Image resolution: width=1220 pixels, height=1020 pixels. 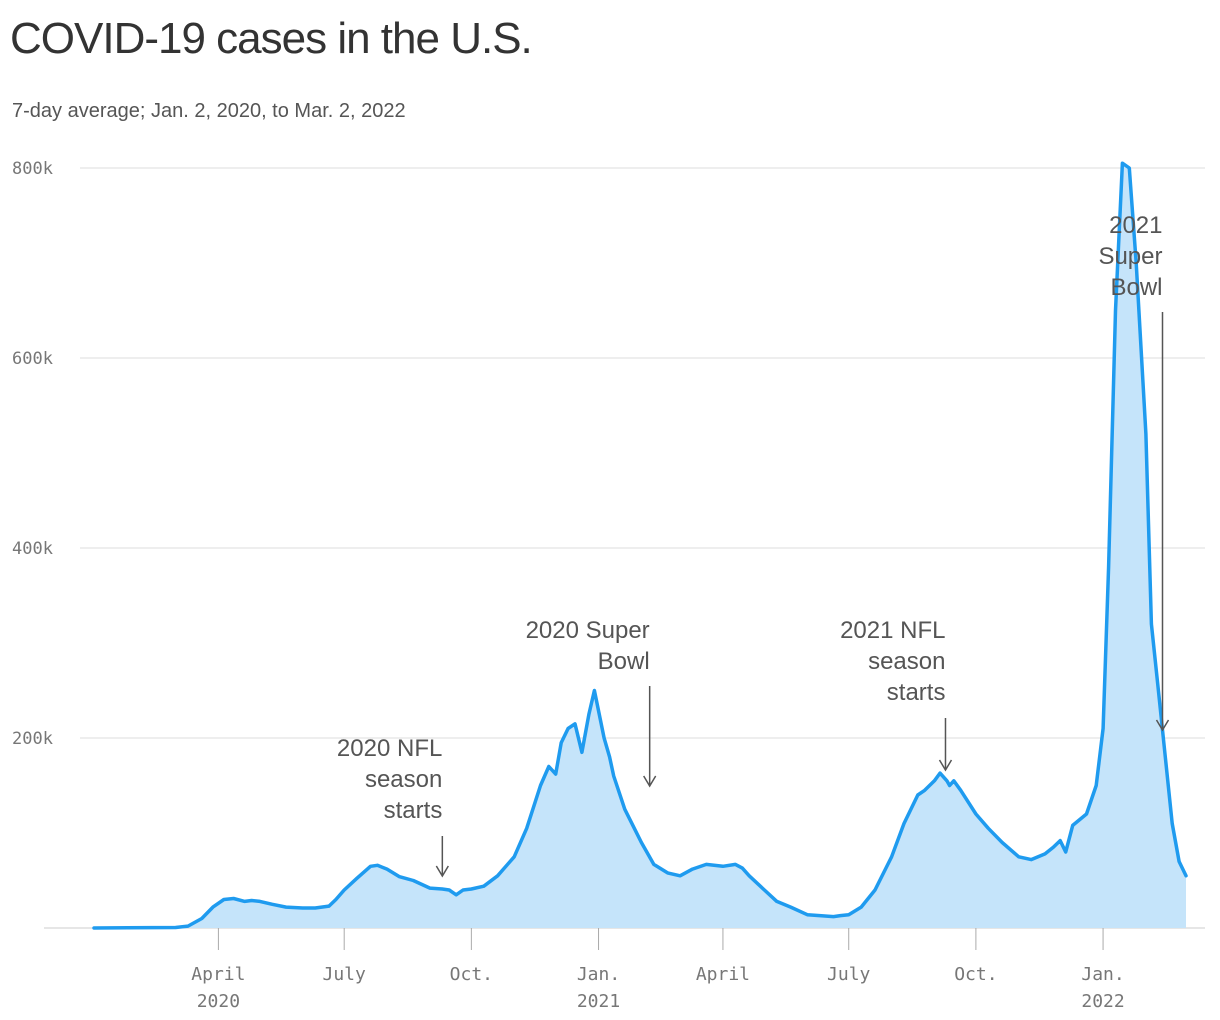 I want to click on annotation-2-line-1: season, so click(x=906, y=661).